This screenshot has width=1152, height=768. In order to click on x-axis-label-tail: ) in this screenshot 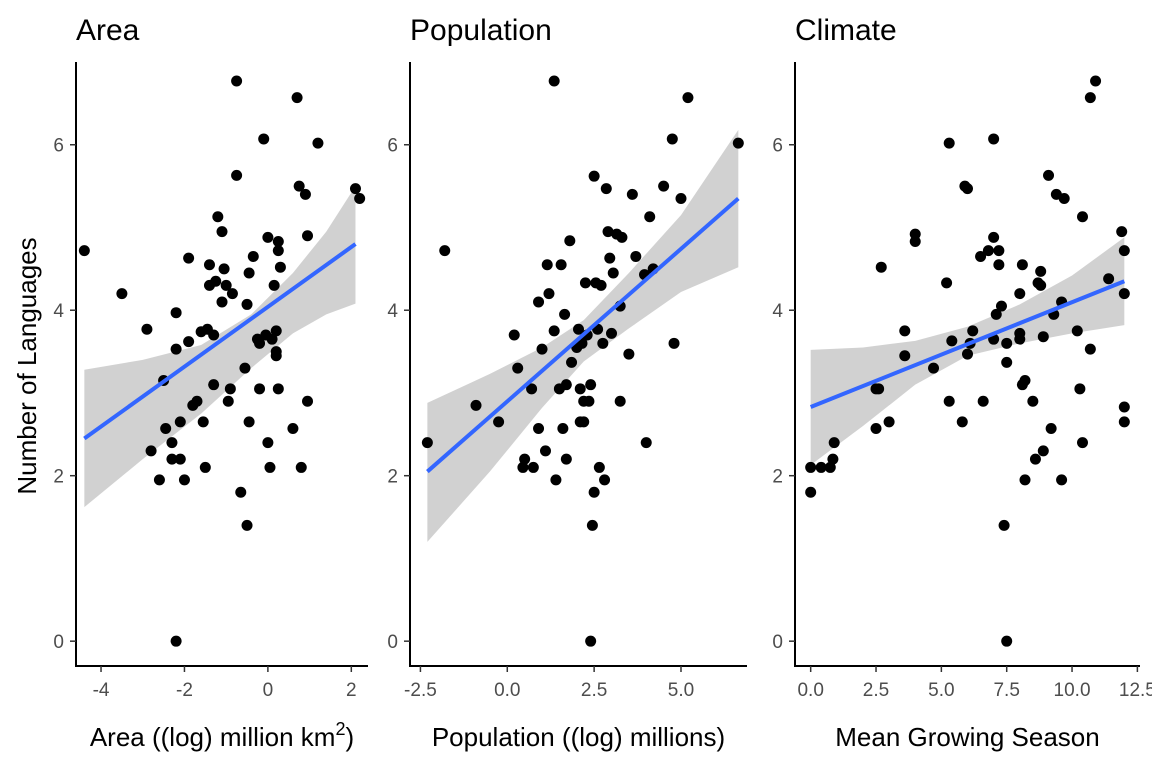, I will do `click(349, 737)`.